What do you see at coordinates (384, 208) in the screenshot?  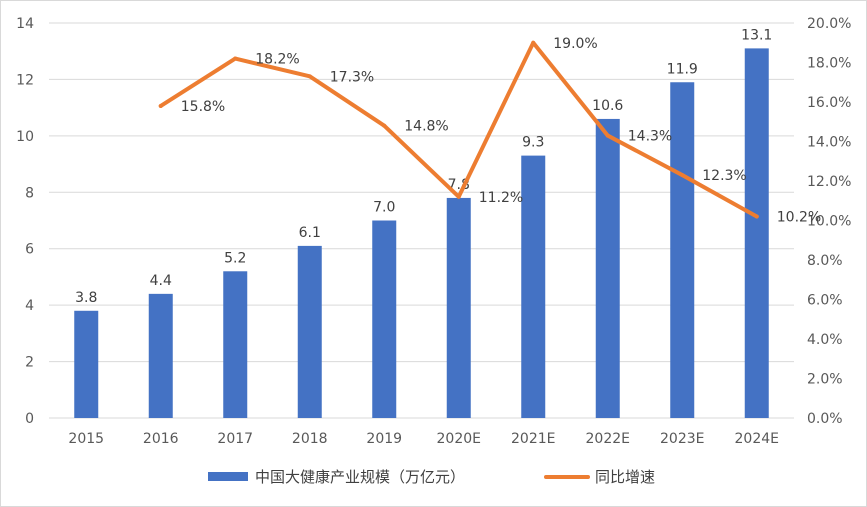 I see `bar-data-label: 7.0` at bounding box center [384, 208].